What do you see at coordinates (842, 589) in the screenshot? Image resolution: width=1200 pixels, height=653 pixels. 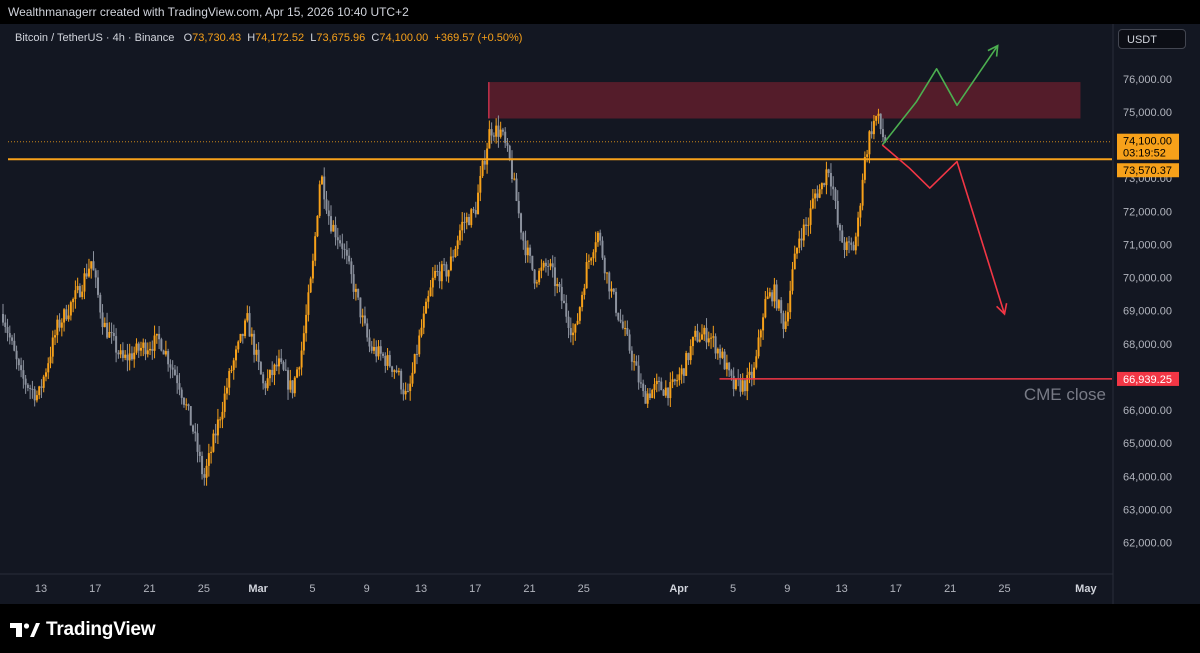 I see `time-tick-label: 13` at bounding box center [842, 589].